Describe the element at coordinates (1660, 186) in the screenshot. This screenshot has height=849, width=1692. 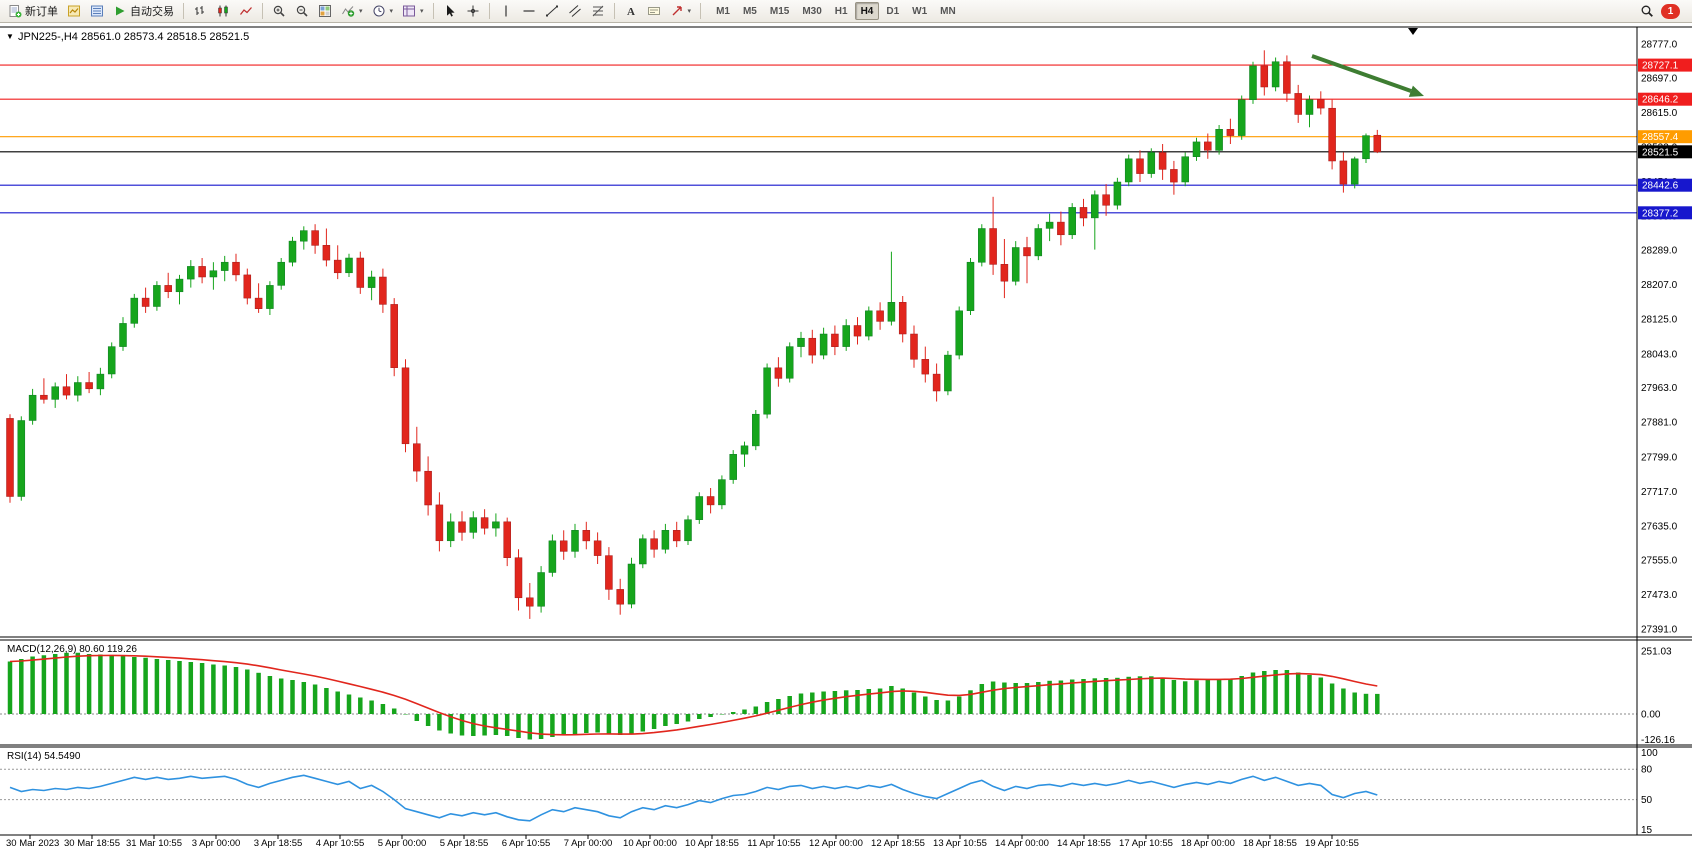
I see `price-badge-label: 28442.6` at that location.